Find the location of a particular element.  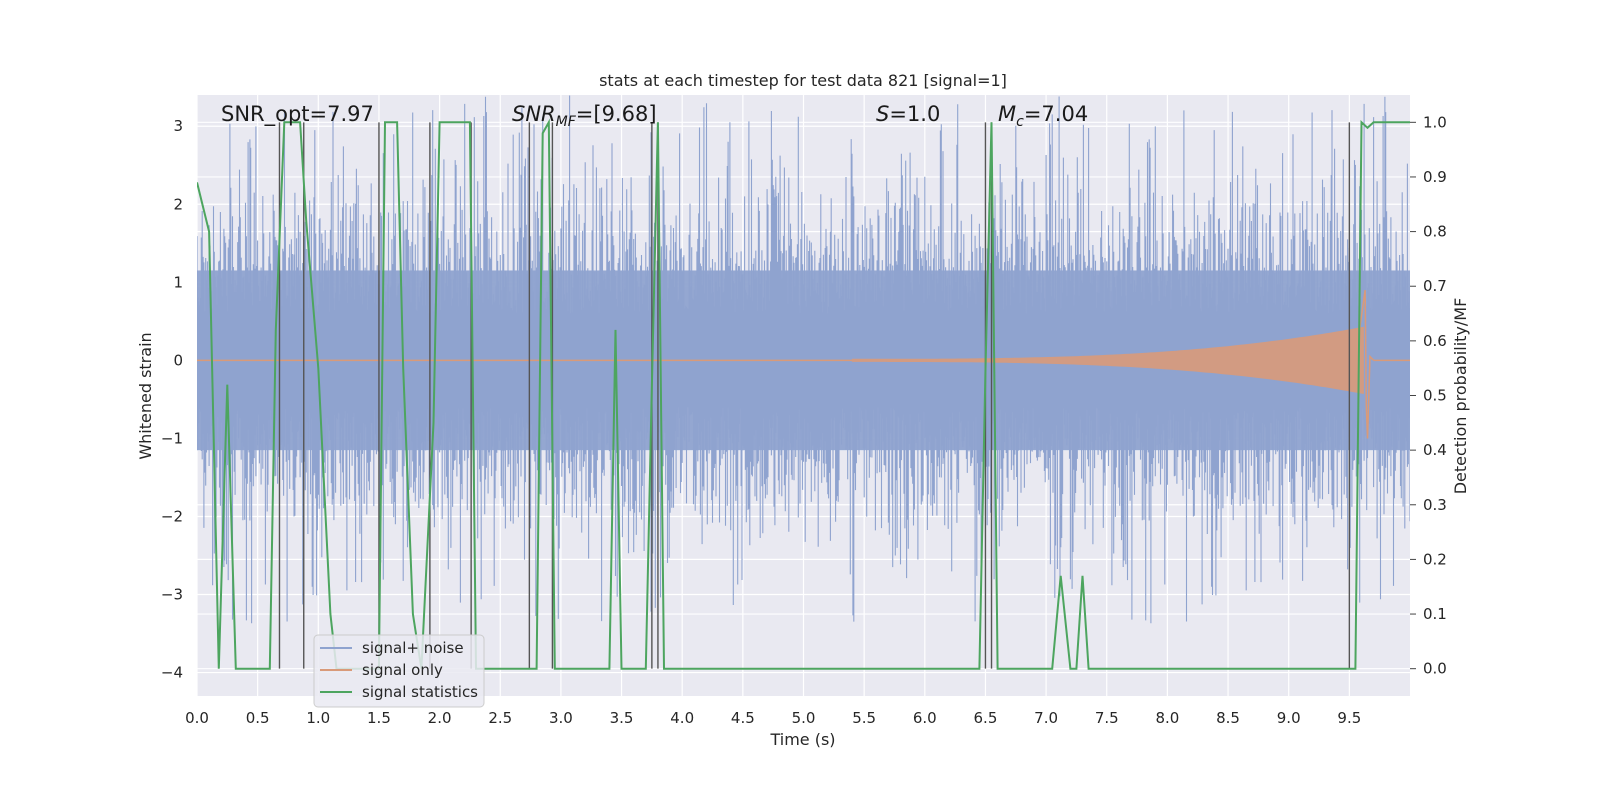

x-tick-label: 0.5 is located at coordinates (258, 718).